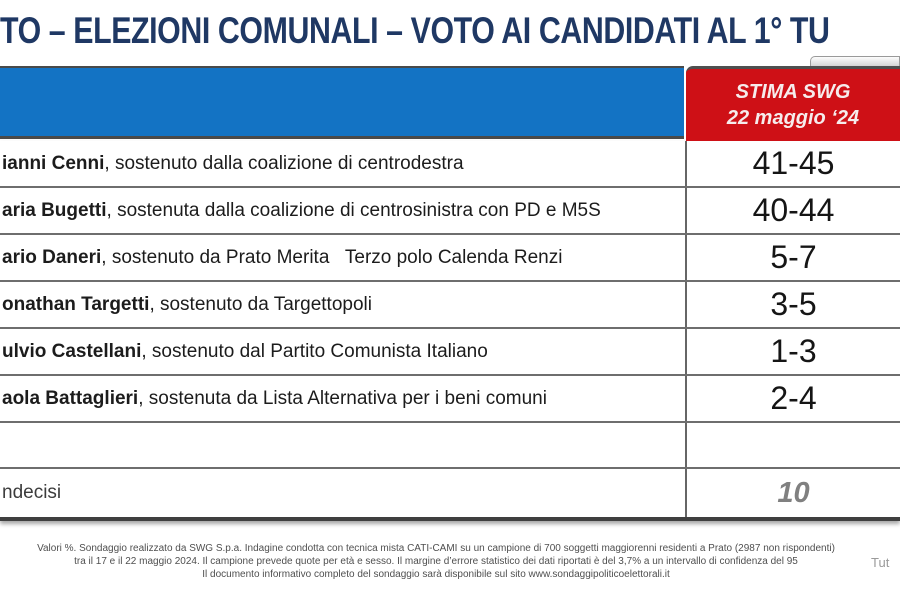 Image resolution: width=900 pixels, height=600 pixels. Describe the element at coordinates (792, 257) in the screenshot. I see `estimate-value: 5-7` at that location.